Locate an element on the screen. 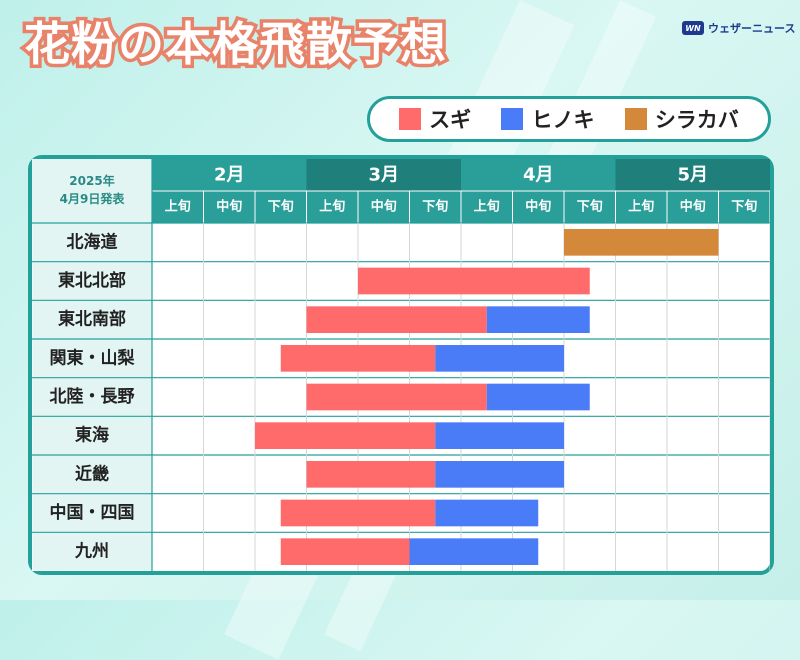 The width and height of the screenshot is (800, 660). date-cell is located at coordinates (92, 191).